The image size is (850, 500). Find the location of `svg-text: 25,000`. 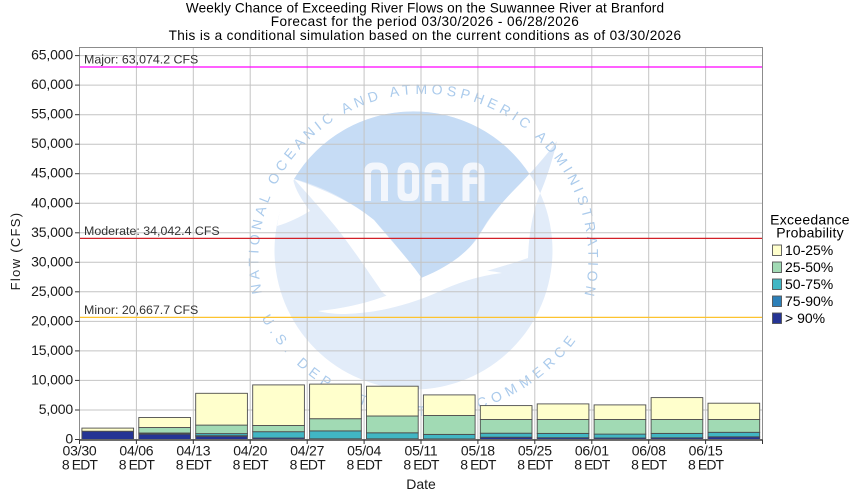

svg-text: 25,000 is located at coordinates (52, 291).